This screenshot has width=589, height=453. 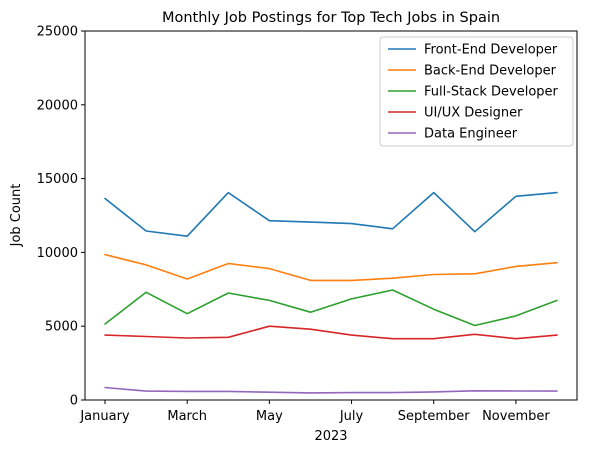 What do you see at coordinates (187, 416) in the screenshot?
I see `x-tick-label: March` at bounding box center [187, 416].